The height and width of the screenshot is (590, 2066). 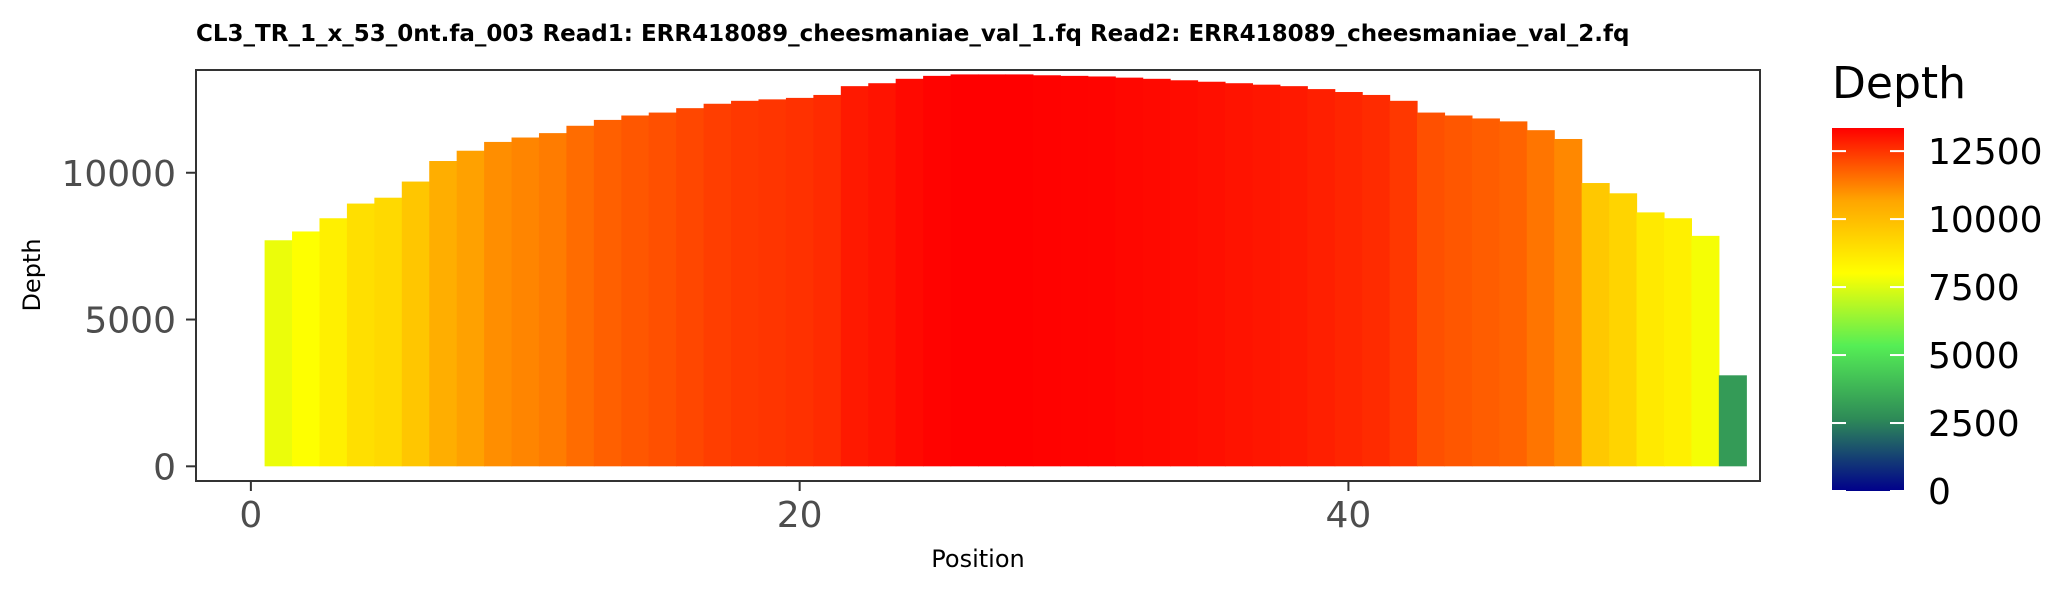 What do you see at coordinates (1939, 492) in the screenshot?
I see `legend-label: 0` at bounding box center [1939, 492].